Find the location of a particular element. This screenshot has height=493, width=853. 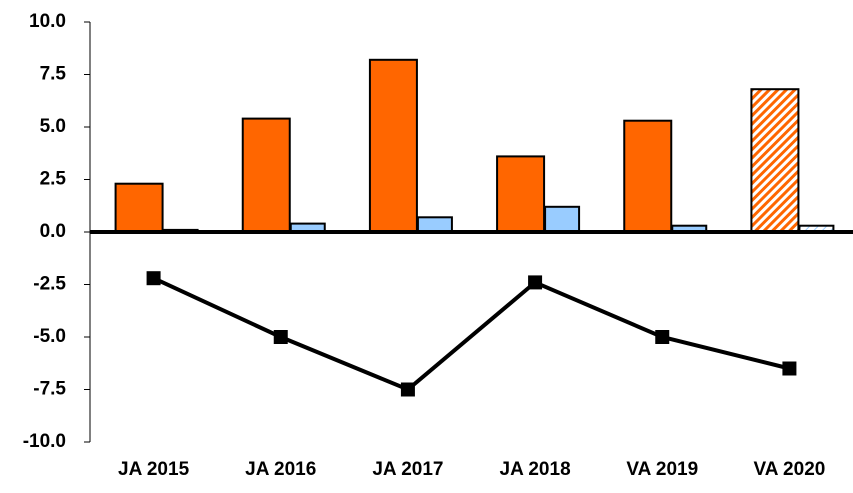

y-tick-label: 10.0 is located at coordinates (47, 21).